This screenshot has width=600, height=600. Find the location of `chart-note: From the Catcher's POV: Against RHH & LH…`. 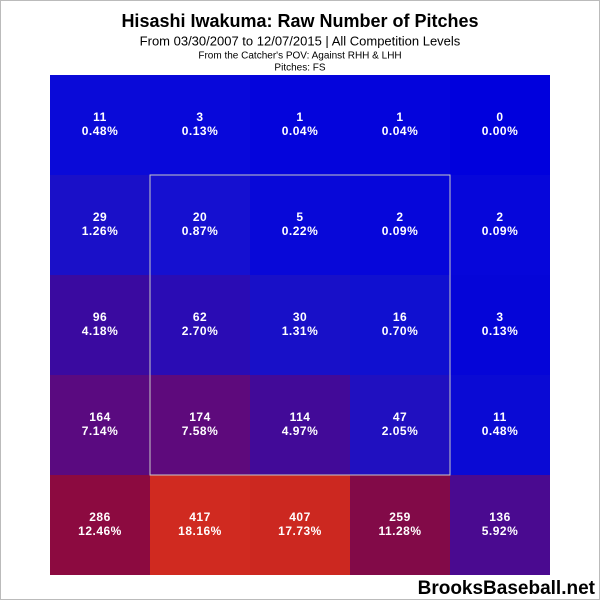

chart-note: From the Catcher's POV: Against RHH & LH… is located at coordinates (299, 56).